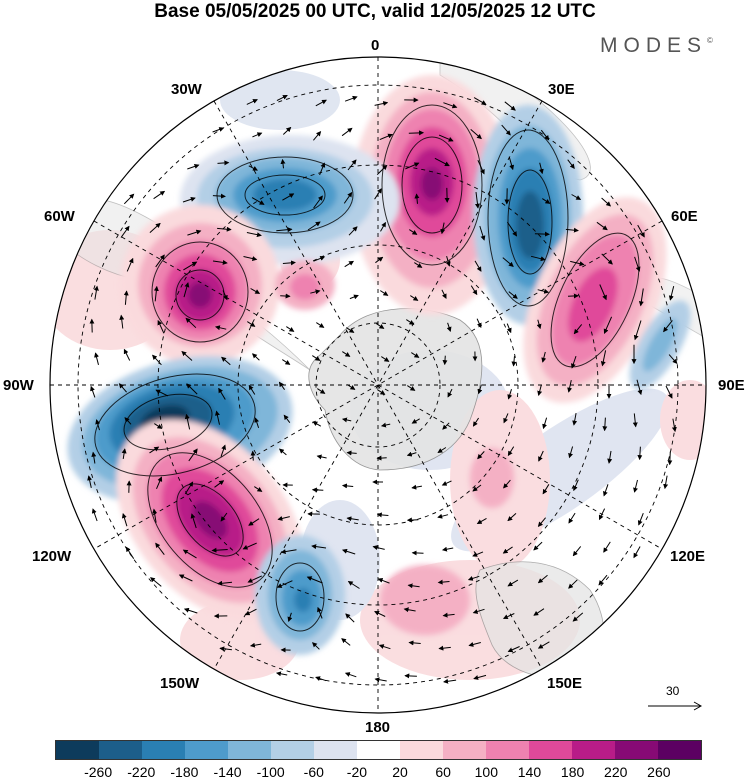 The width and height of the screenshot is (750, 783). I want to click on colorbar-tick-label: 180, so click(572, 772).